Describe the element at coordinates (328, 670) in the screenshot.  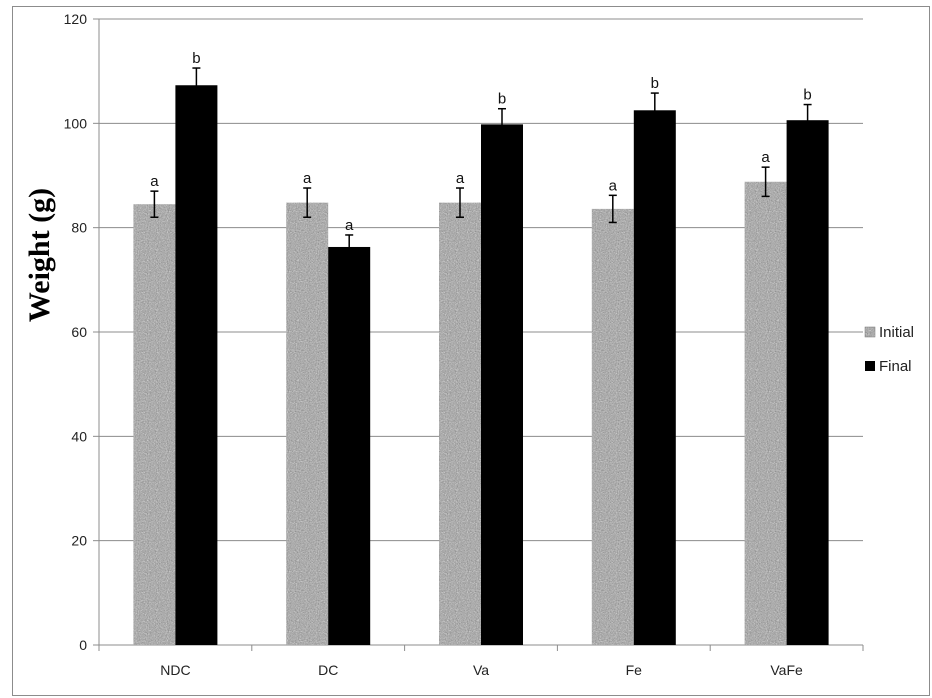
I see `x-category-label: DC` at that location.